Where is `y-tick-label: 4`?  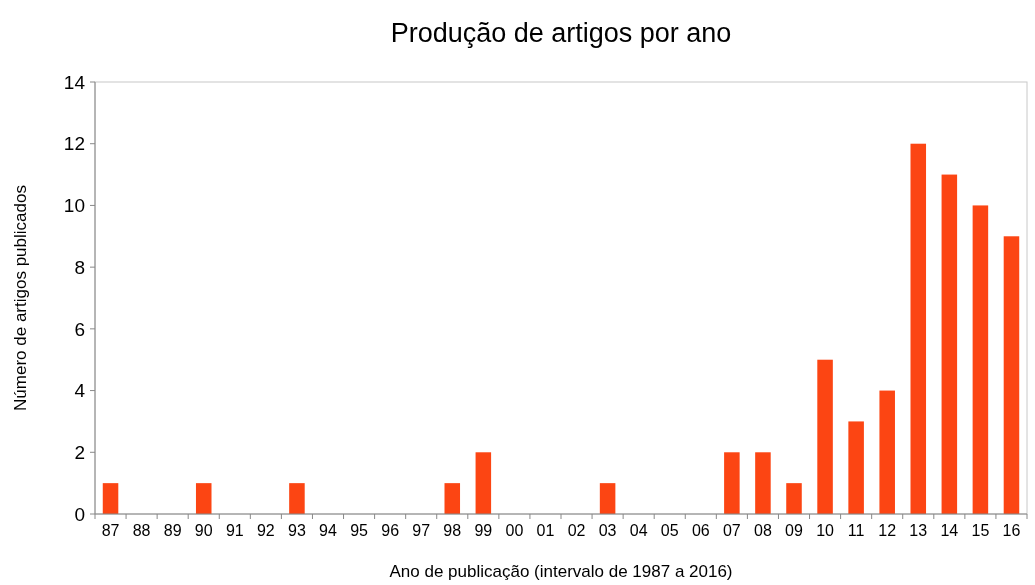
y-tick-label: 4 is located at coordinates (80, 391).